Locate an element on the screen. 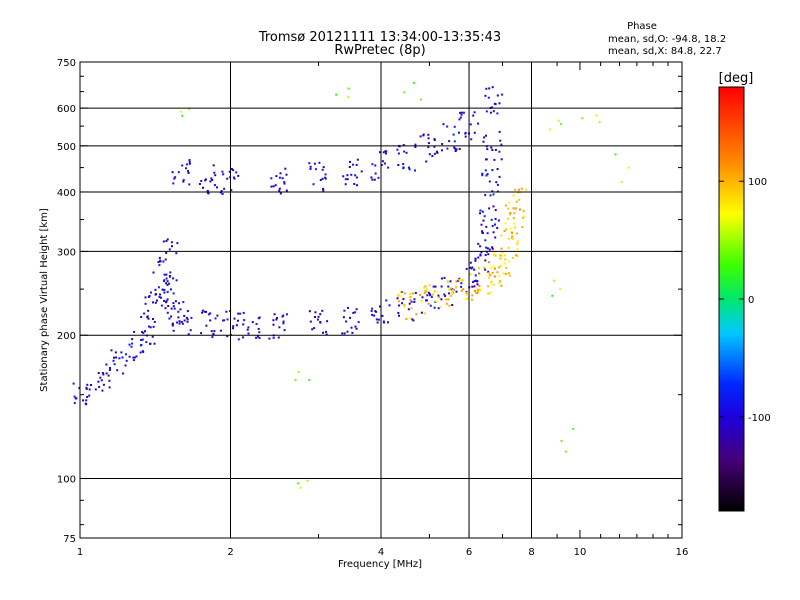  phase-stats-o: mean, sd,O: -94.8, 18.2 is located at coordinates (667, 39).